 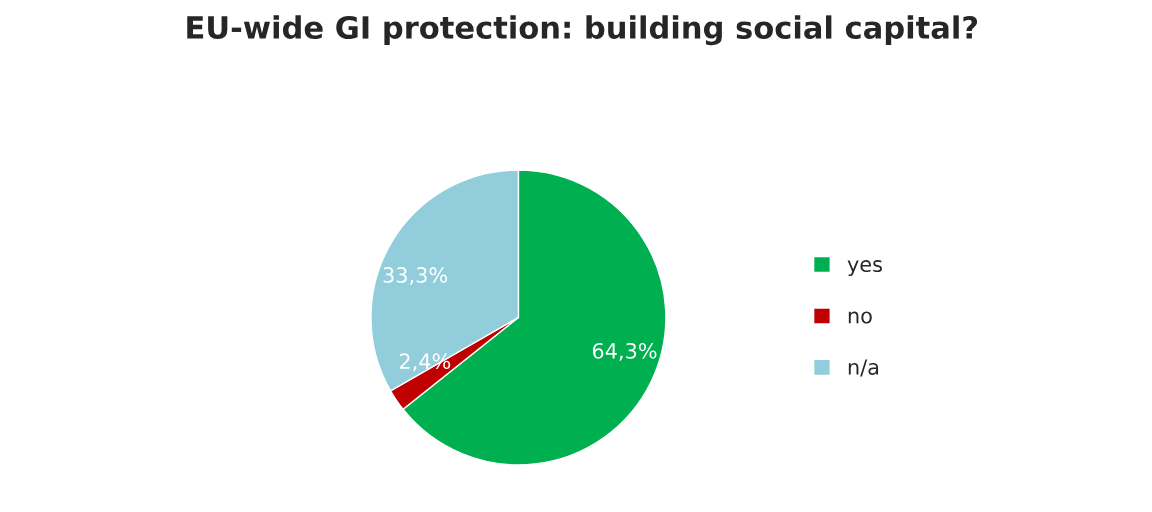 I want to click on chart-title: EU-wide GI protection: building social capital?, so click(x=582, y=30).